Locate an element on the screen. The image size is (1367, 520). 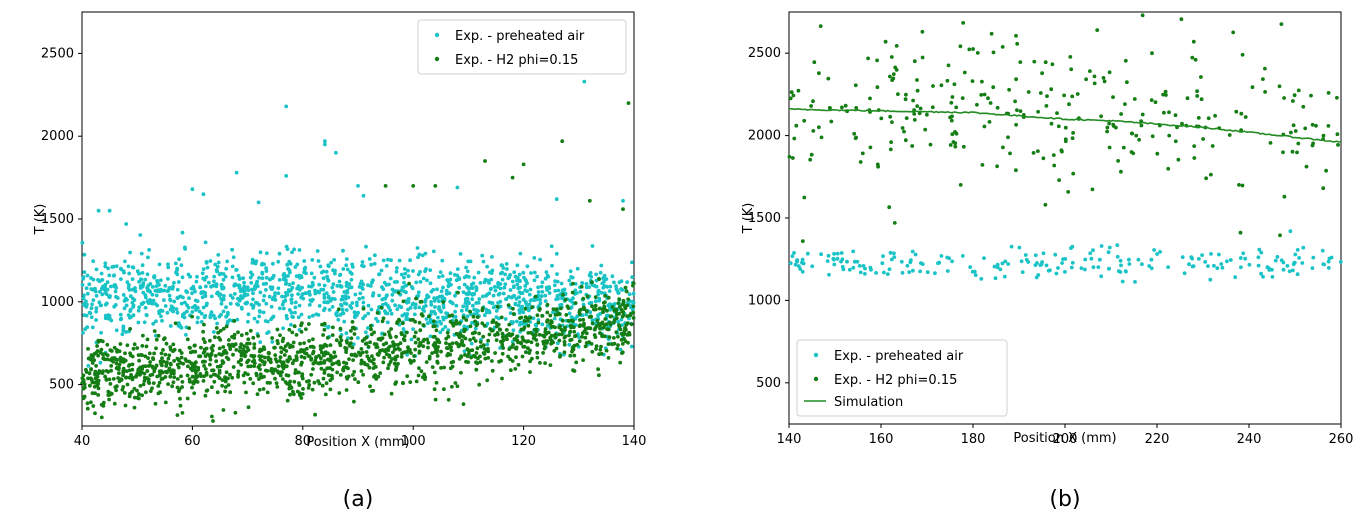
y-tick-label: 500 is located at coordinates (61, 385).